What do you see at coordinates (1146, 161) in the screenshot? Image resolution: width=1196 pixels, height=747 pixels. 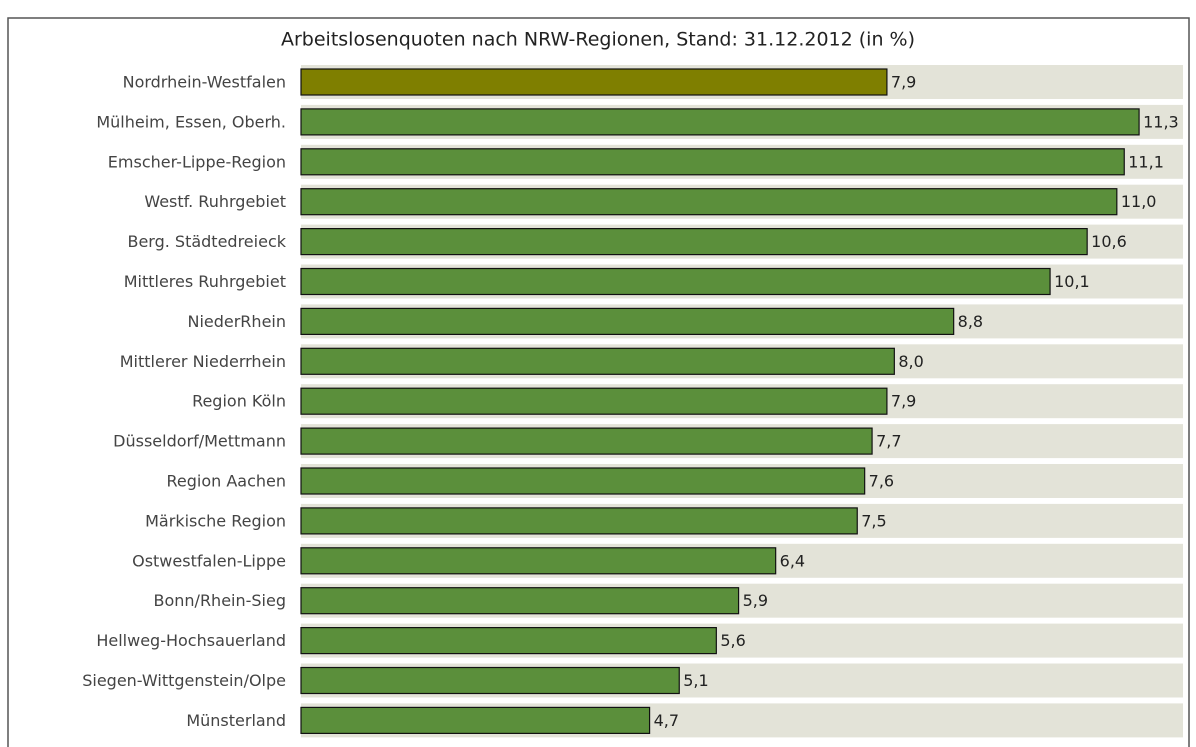 I see `value-label: 11,1` at bounding box center [1146, 161].